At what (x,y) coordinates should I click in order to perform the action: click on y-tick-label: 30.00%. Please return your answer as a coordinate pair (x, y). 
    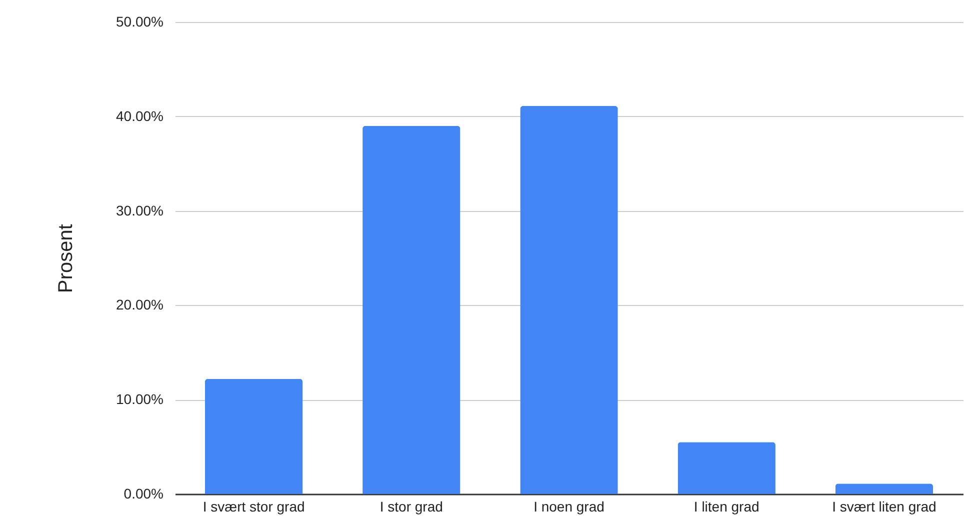
    Looking at the image, I should click on (140, 210).